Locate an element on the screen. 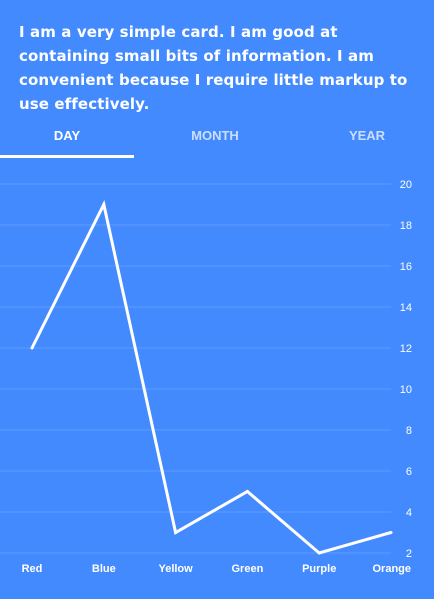  x-tick-label: Orange is located at coordinates (391, 569).